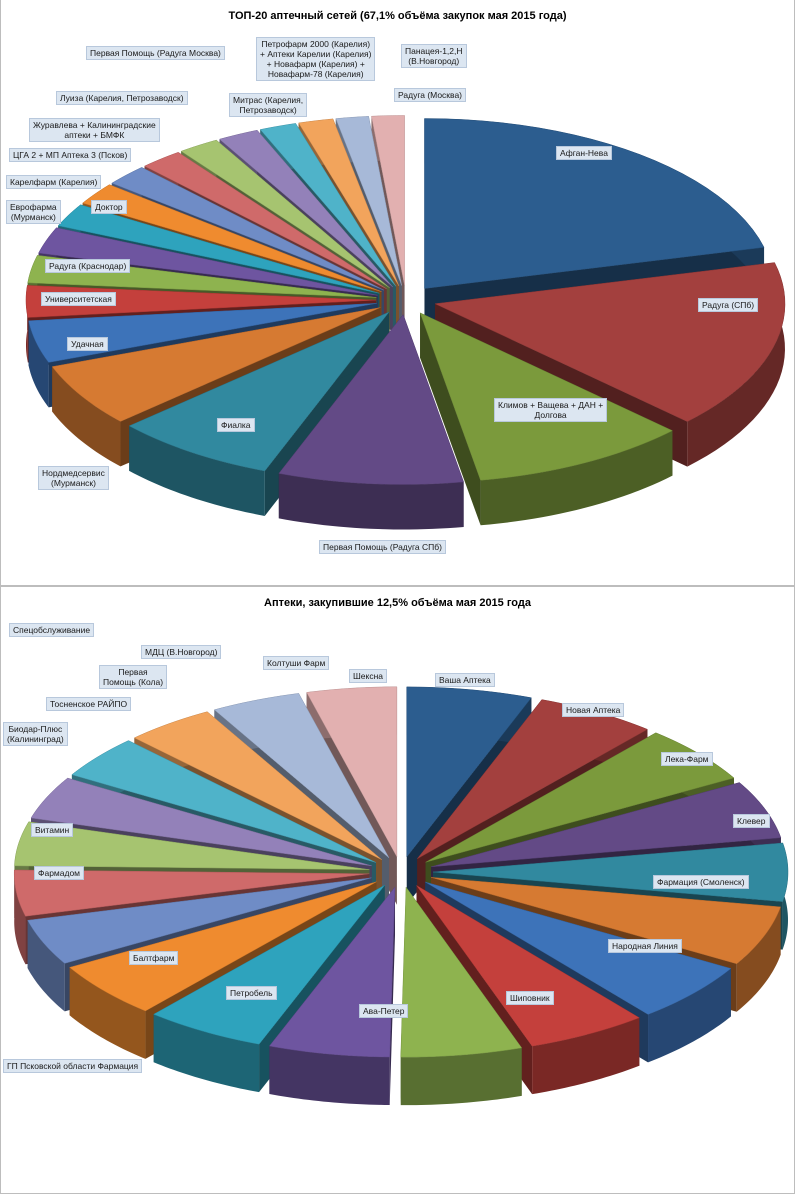 This screenshot has width=799, height=1200. Describe the element at coordinates (133, 677) in the screenshot. I see `slice-label: Первая Помощь (Кола)` at that location.